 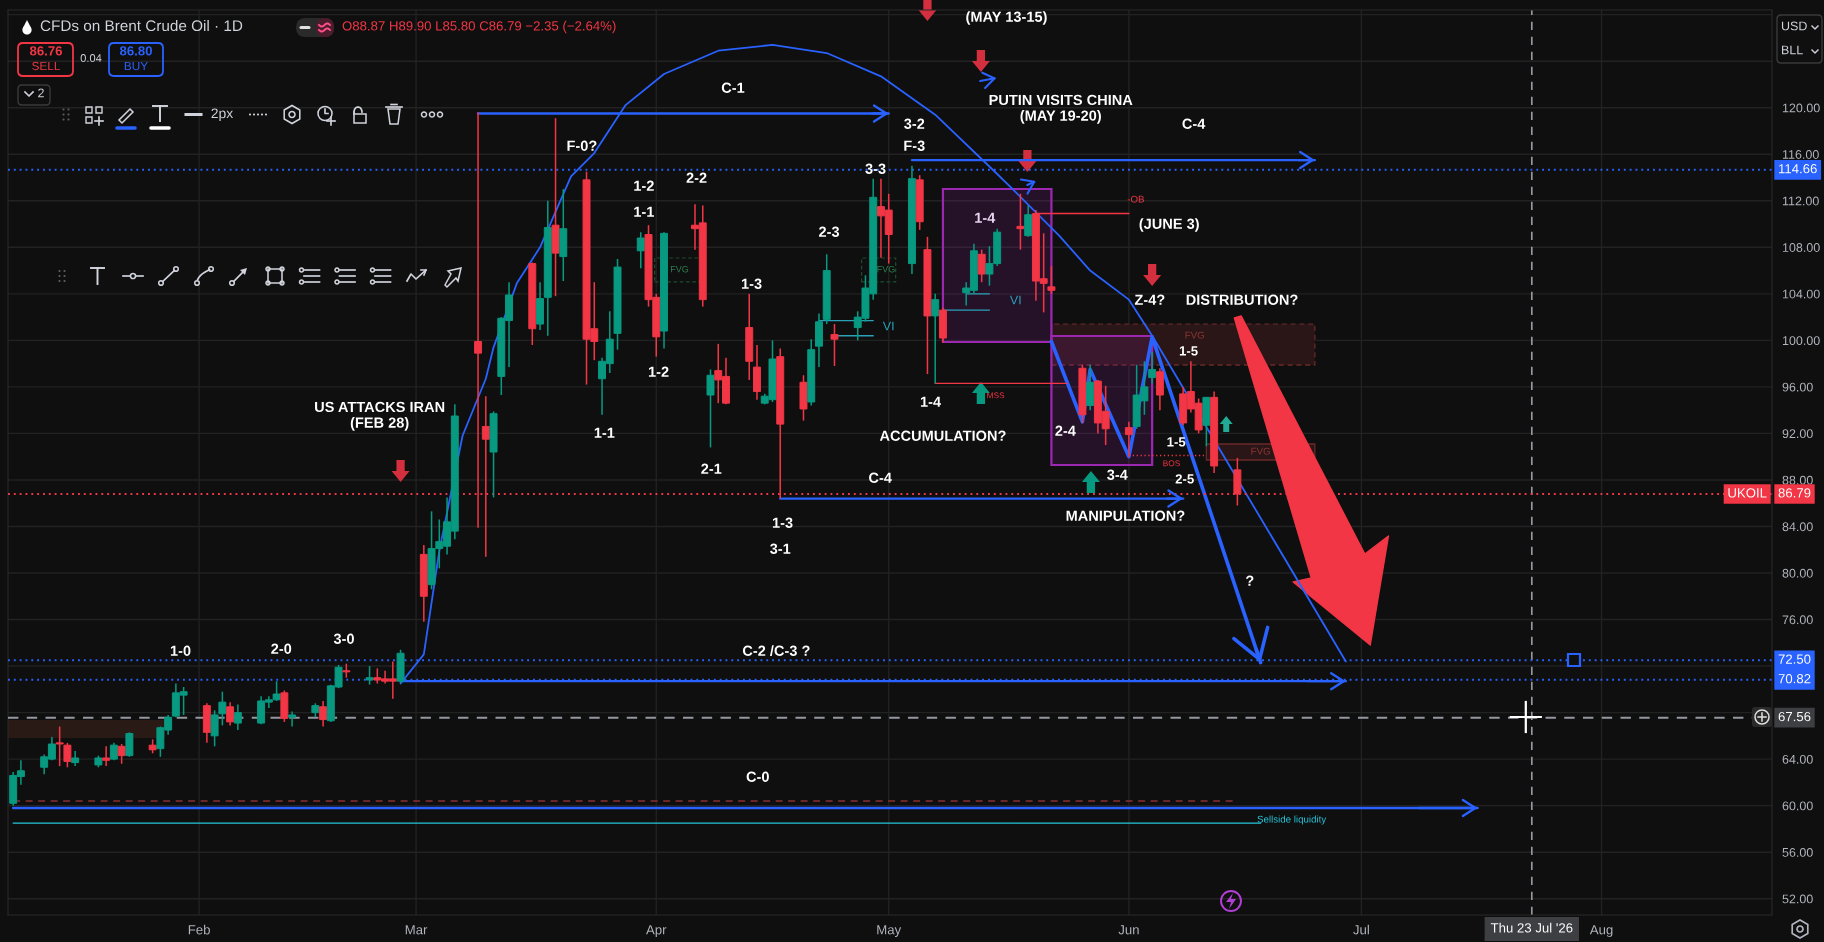 I want to click on x-tick-label: Mar, so click(x=416, y=930).